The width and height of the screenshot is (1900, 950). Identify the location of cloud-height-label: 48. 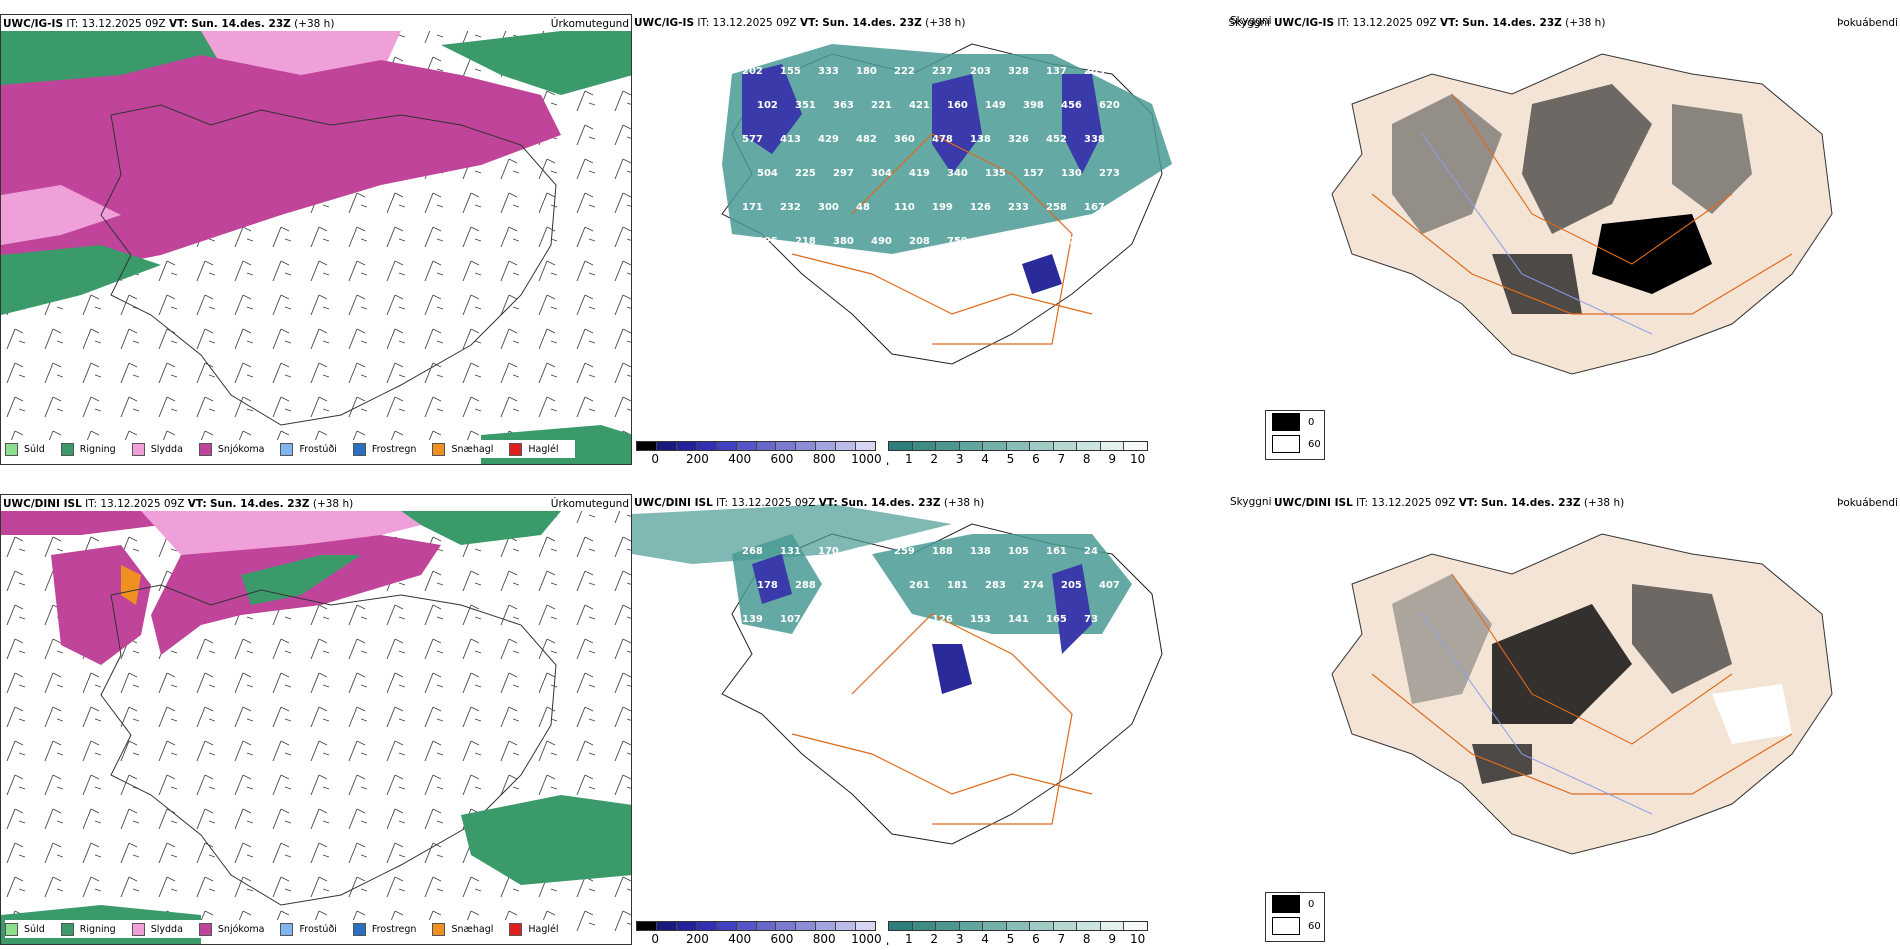
(863, 207).